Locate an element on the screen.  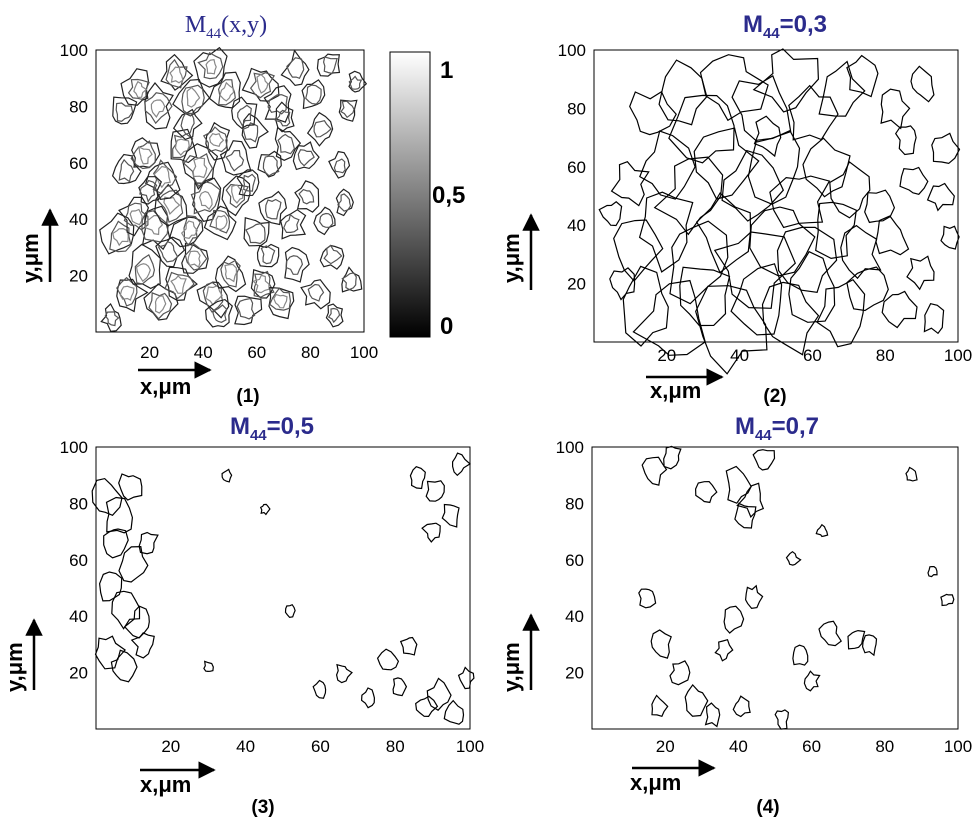
panel-3-plot-area is located at coordinates (283, 588).